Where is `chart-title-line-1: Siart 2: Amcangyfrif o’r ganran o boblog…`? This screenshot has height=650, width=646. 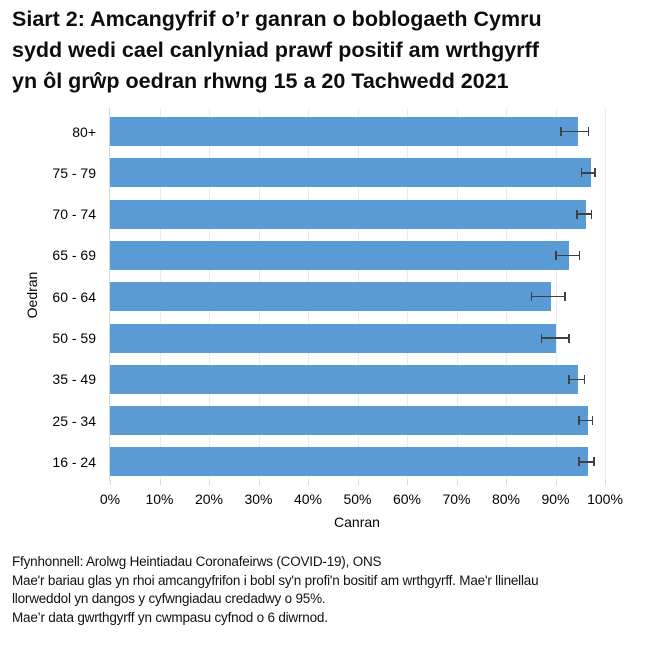
chart-title-line-1: Siart 2: Amcangyfrif o’r ganran o boblog… is located at coordinates (277, 19).